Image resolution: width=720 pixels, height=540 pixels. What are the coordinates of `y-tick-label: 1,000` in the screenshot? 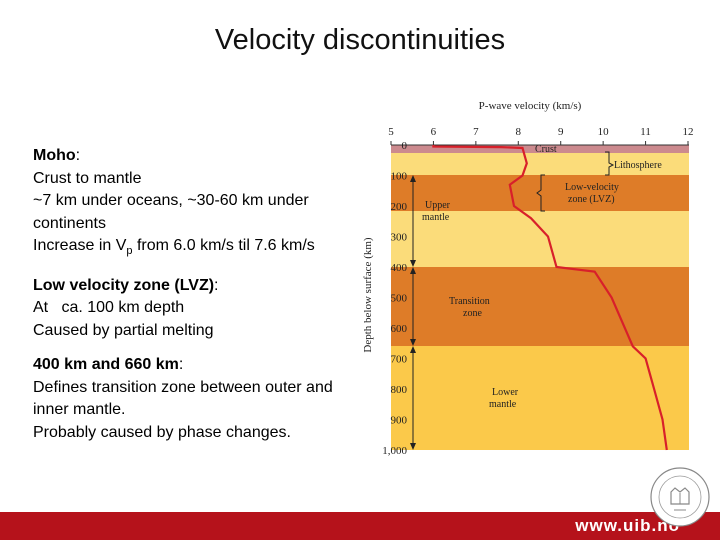 It's located at (394, 451).